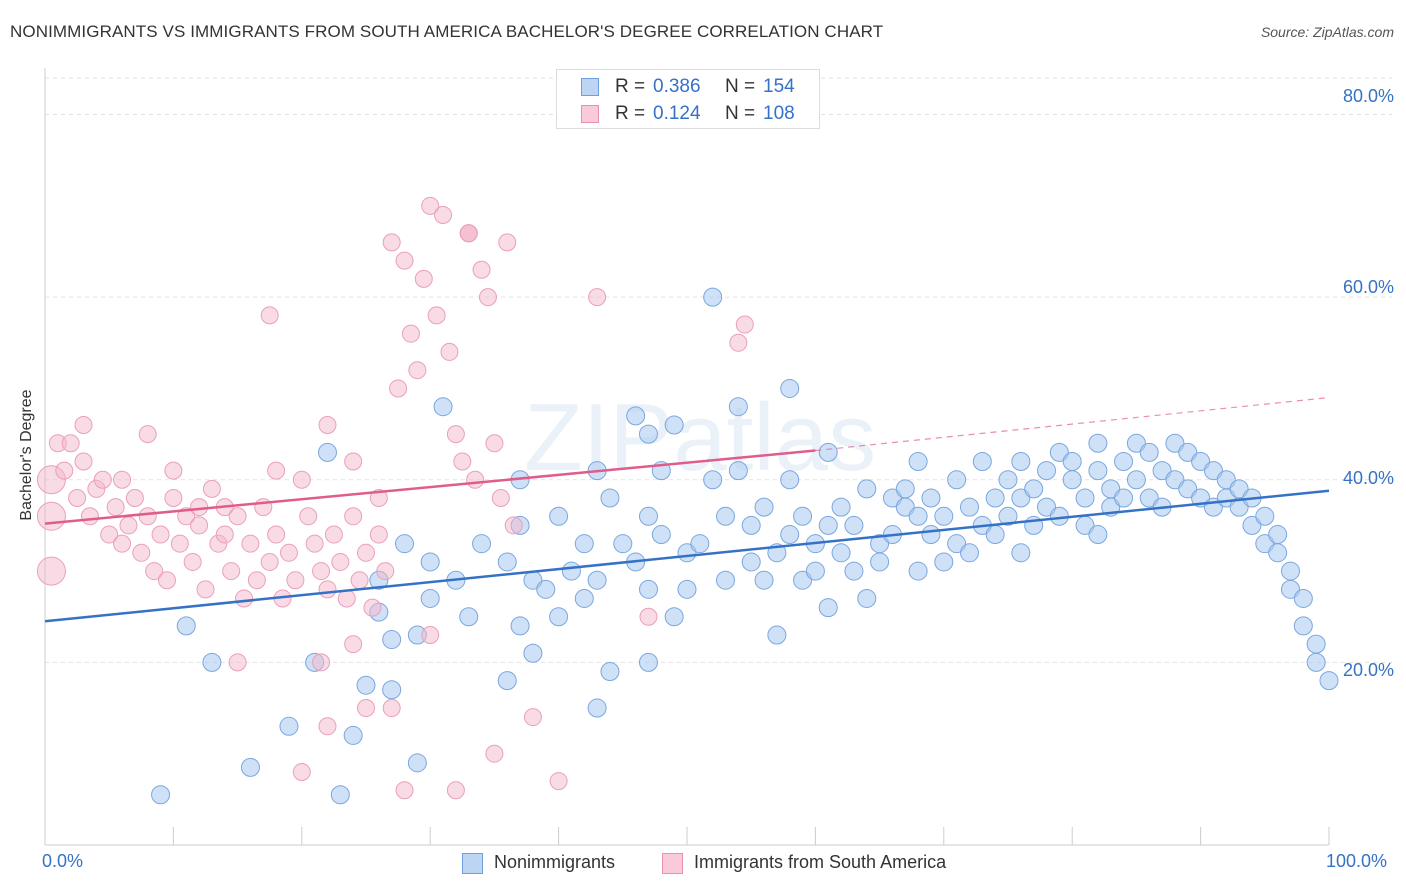 The height and width of the screenshot is (892, 1406). What do you see at coordinates (1368, 287) in the screenshot?
I see `y-tick-label: 60.0%` at bounding box center [1368, 287].